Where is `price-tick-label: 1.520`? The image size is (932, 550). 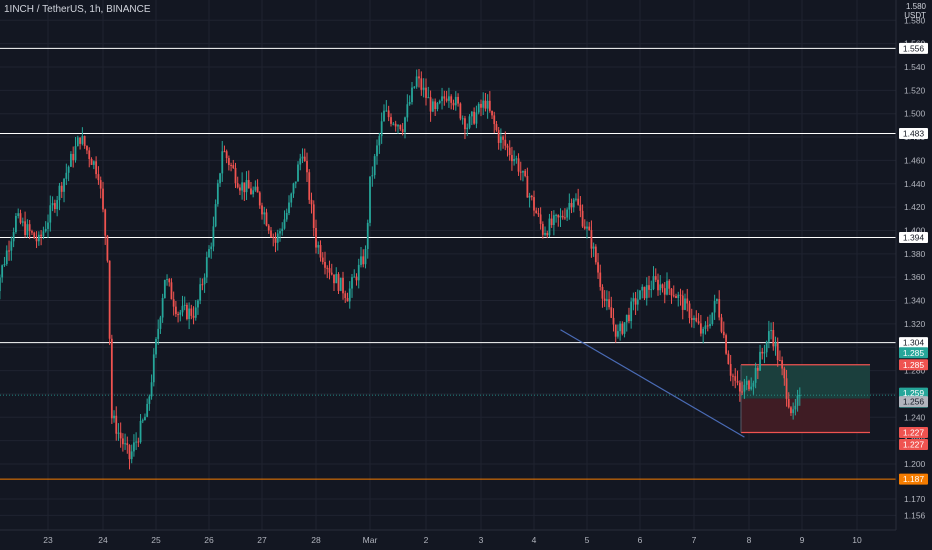
price-tick-label: 1.520 is located at coordinates (915, 90).